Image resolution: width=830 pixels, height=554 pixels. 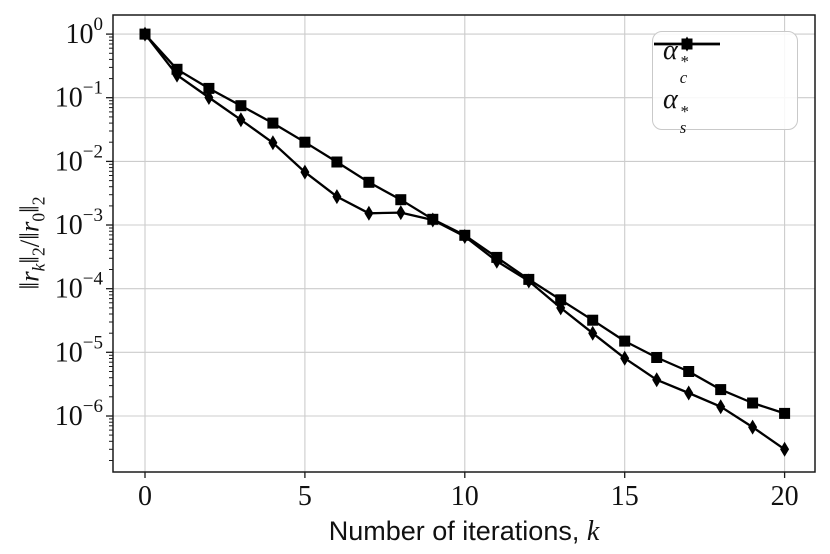 What do you see at coordinates (457, 531) in the screenshot?
I see `x-axis-label-text: Number of iterations,` at bounding box center [457, 531].